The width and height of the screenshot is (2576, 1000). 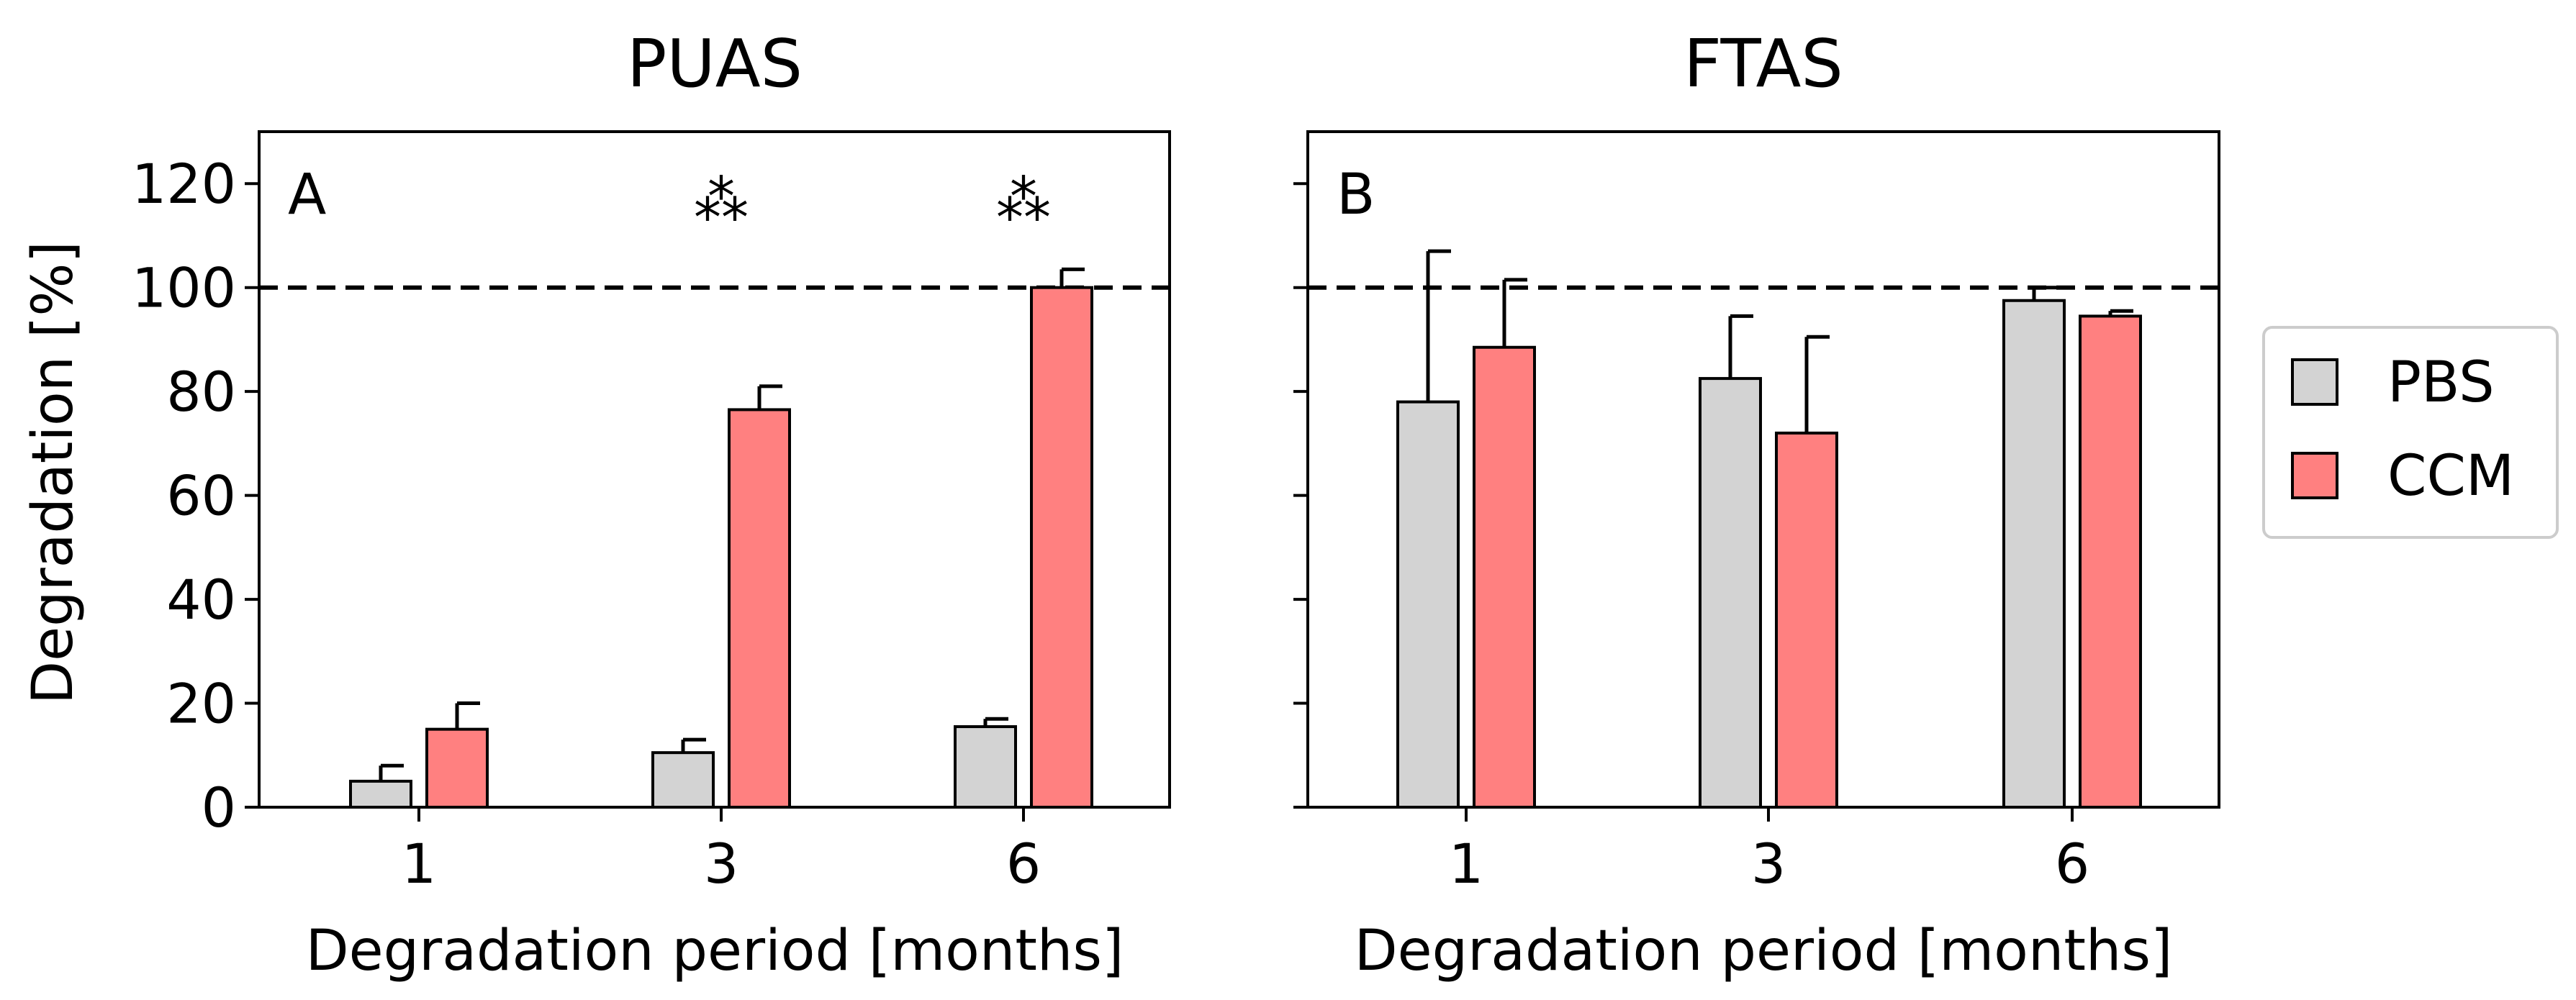 I want to click on y-tick-label: 20, so click(x=201, y=704).